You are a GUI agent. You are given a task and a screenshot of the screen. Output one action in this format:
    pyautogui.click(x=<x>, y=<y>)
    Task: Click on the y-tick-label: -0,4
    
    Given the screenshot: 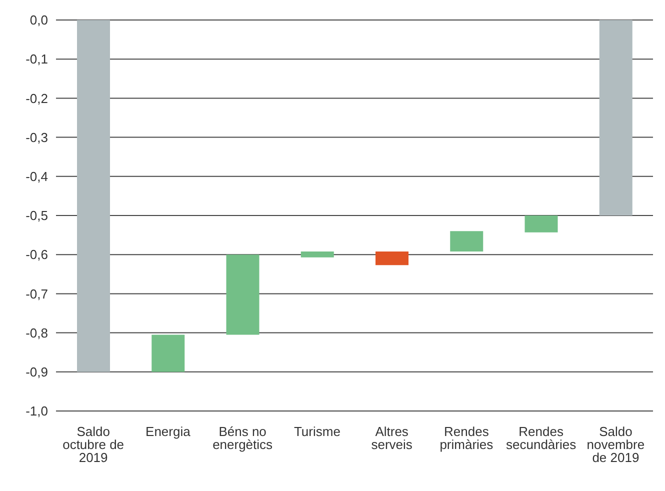 What is the action you would take?
    pyautogui.click(x=37, y=176)
    